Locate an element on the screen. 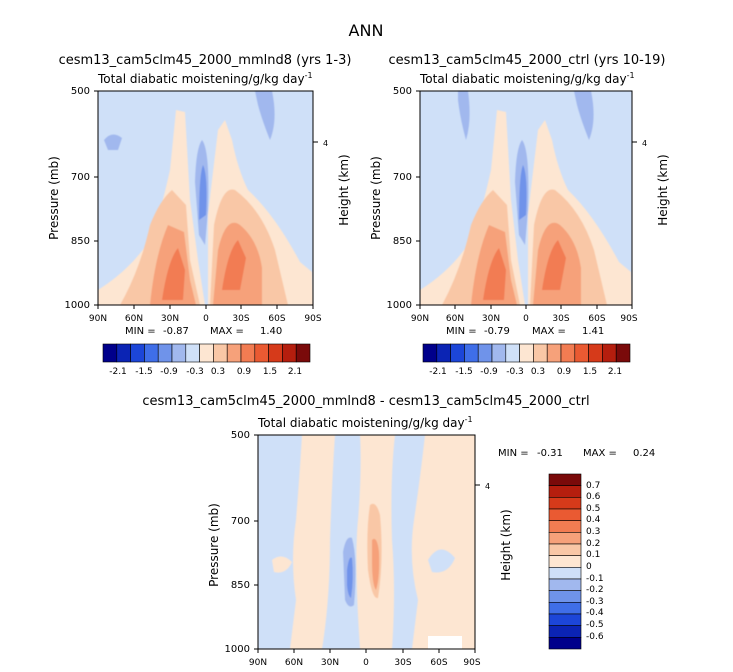 This screenshot has height=672, width=733. panel-3-y2-axis: 4 Height (km) is located at coordinates (494, 531).